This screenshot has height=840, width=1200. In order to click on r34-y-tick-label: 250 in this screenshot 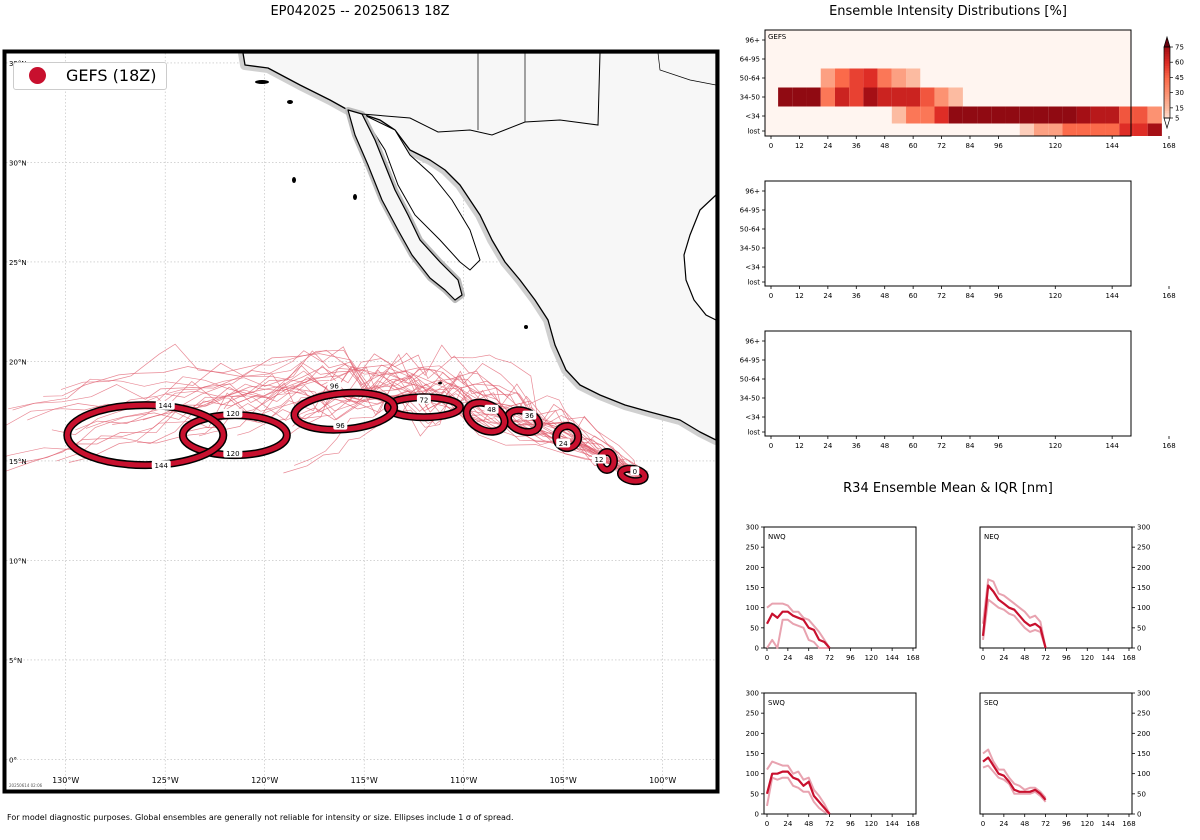, I will do `click(1143, 548)`.